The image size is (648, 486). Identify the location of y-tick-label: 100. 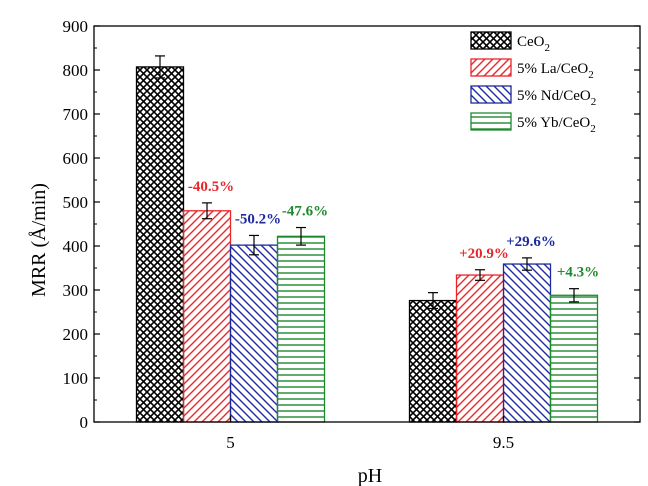
(76, 378).